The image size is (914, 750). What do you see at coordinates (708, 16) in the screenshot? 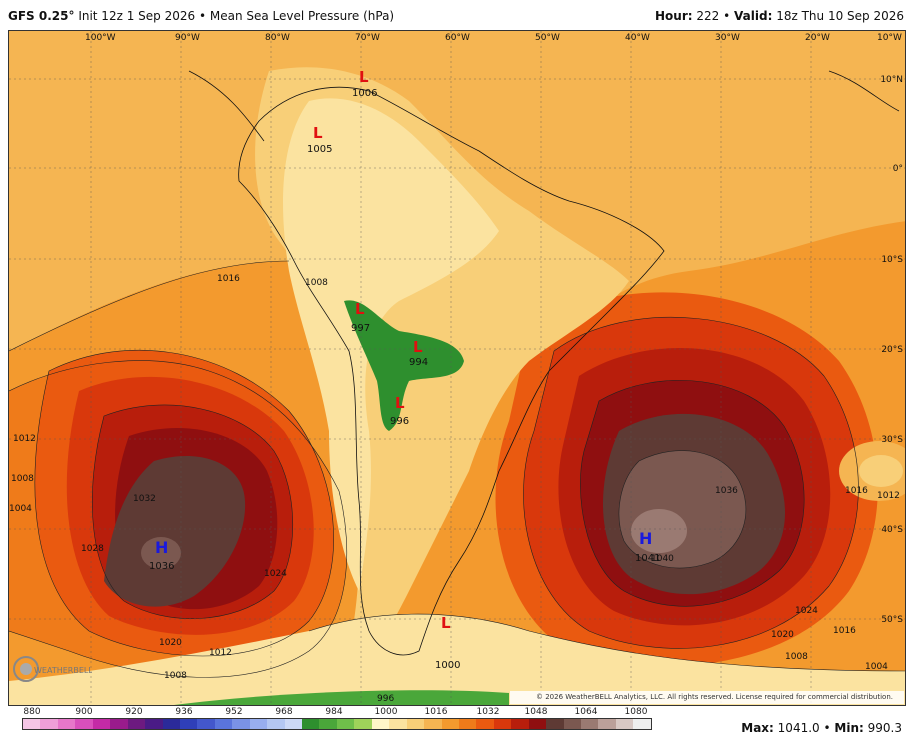
I see `hour-value: 222` at bounding box center [708, 16].